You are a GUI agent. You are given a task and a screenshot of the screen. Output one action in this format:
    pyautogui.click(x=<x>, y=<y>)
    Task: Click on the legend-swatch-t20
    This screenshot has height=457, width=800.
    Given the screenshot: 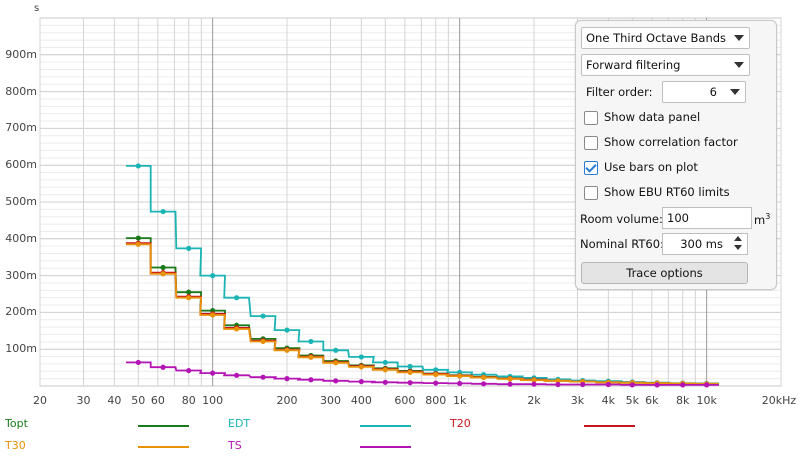 What is the action you would take?
    pyautogui.click(x=609, y=426)
    